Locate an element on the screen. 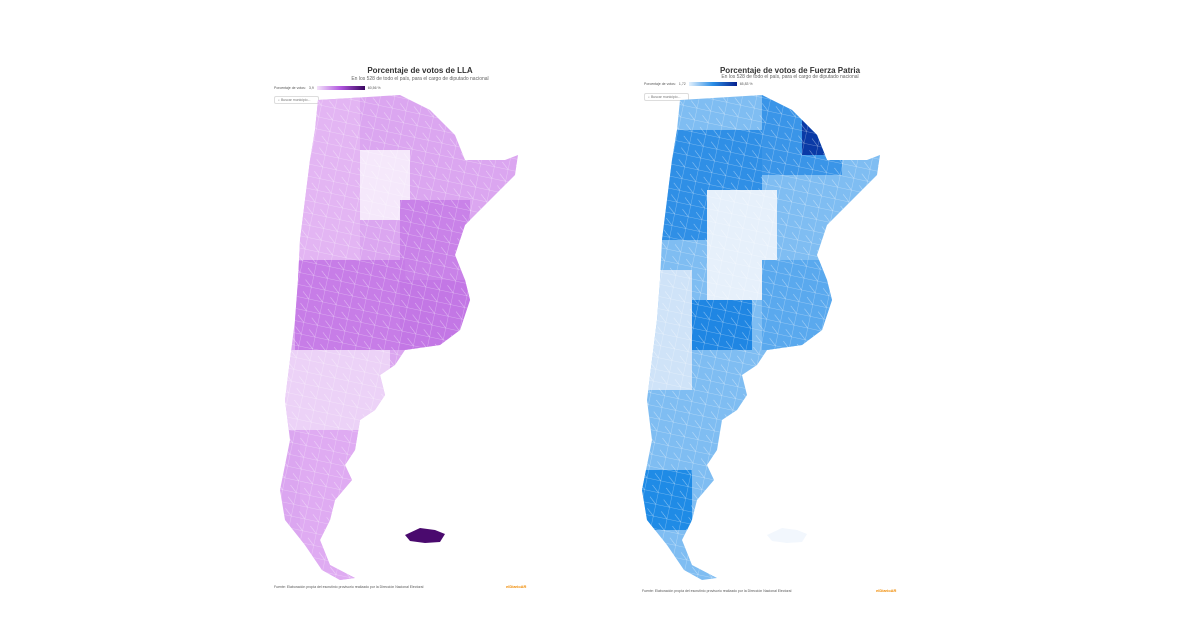 This screenshot has height=630, width=1200. color-legend: Porcentaje de votos: 1,72 65,83 % is located at coordinates (698, 84).